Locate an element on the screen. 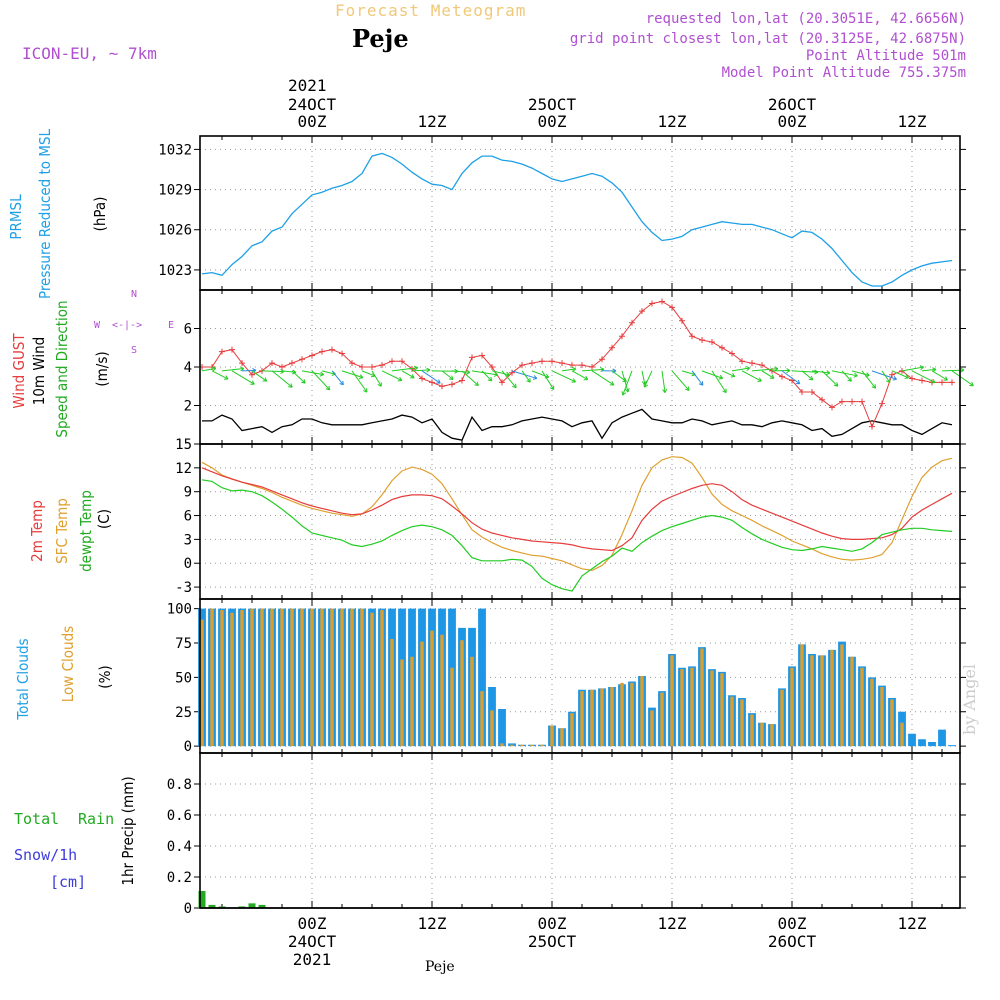 This screenshot has height=1000, width=1000. model-label: ICON-EU, ~ 7km is located at coordinates (89, 53).